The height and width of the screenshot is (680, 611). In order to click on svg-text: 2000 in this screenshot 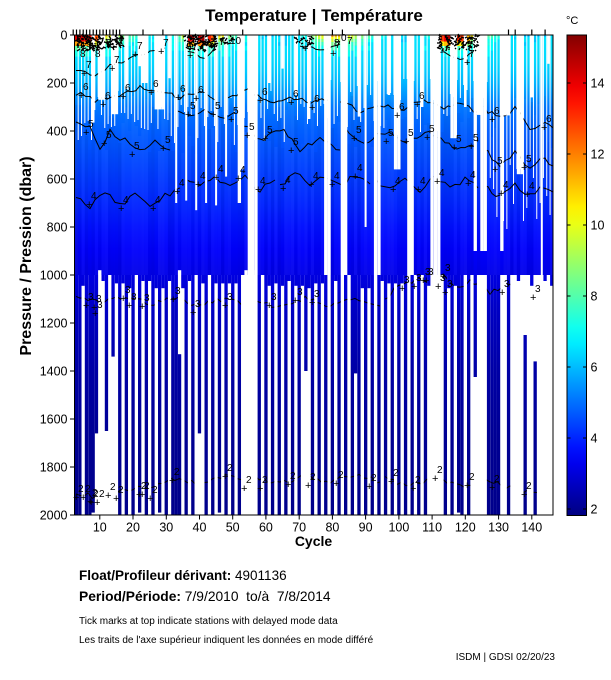, I will do `click(54, 516)`.